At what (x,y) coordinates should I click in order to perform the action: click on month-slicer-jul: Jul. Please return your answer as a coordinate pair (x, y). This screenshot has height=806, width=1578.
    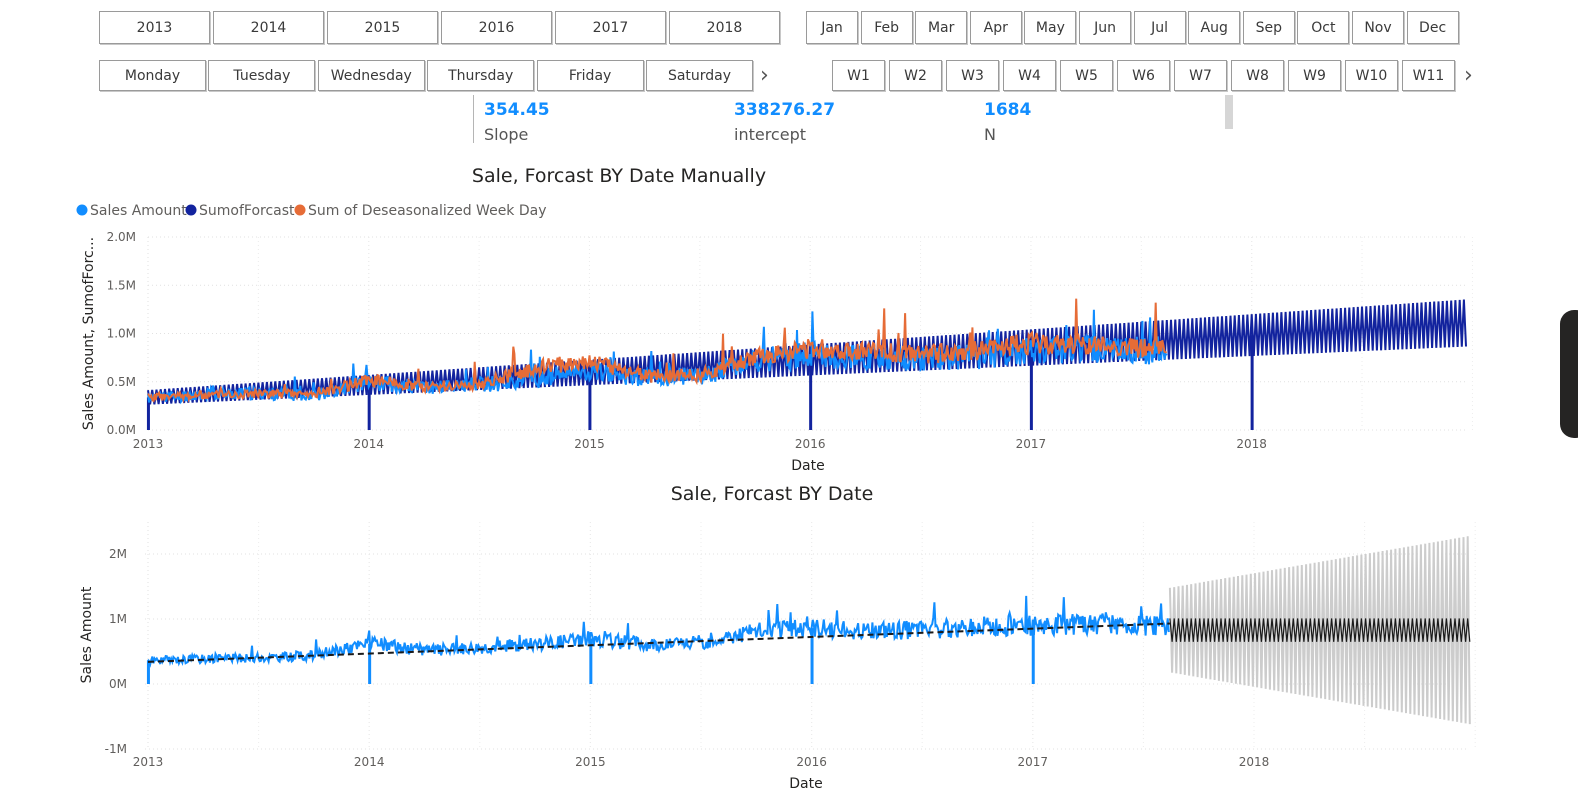
    Looking at the image, I should click on (1159, 27).